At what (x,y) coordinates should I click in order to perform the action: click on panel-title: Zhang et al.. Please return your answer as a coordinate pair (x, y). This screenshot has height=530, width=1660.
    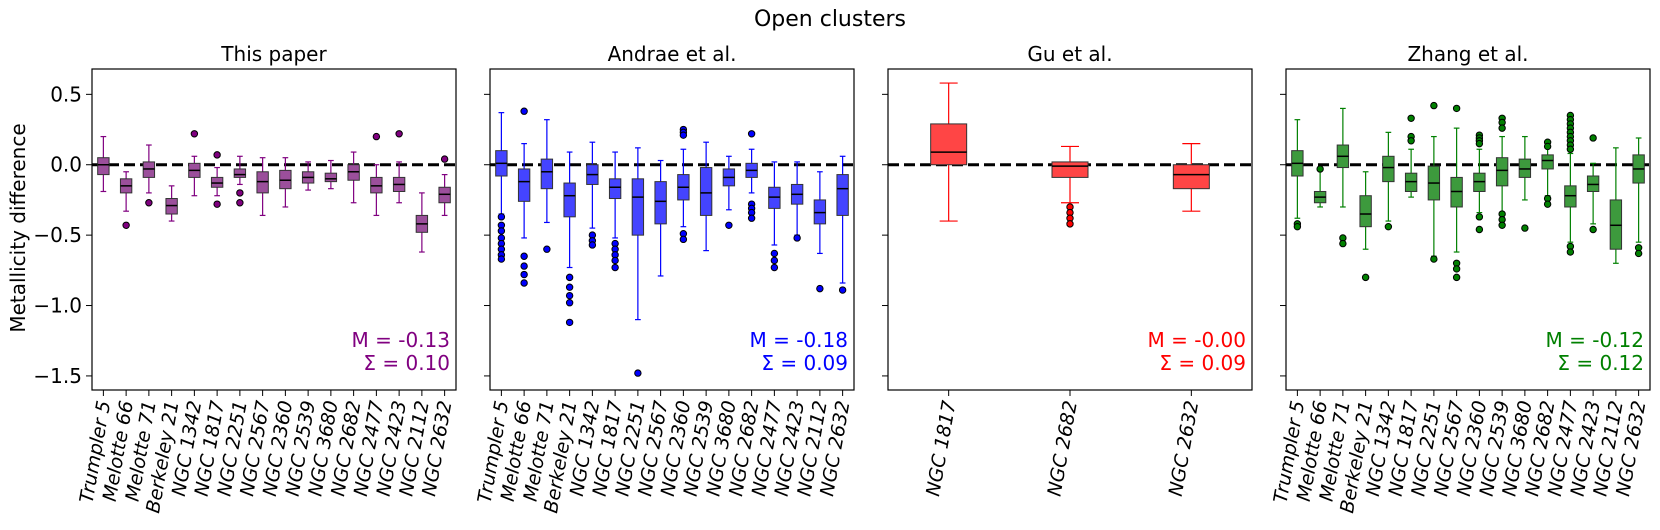
    Looking at the image, I should click on (1467, 54).